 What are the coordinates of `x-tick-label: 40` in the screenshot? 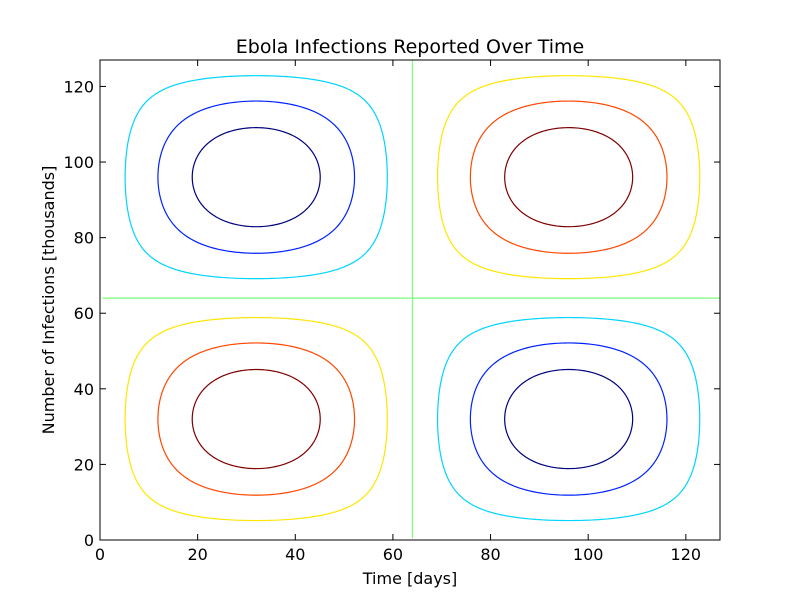 It's located at (295, 554).